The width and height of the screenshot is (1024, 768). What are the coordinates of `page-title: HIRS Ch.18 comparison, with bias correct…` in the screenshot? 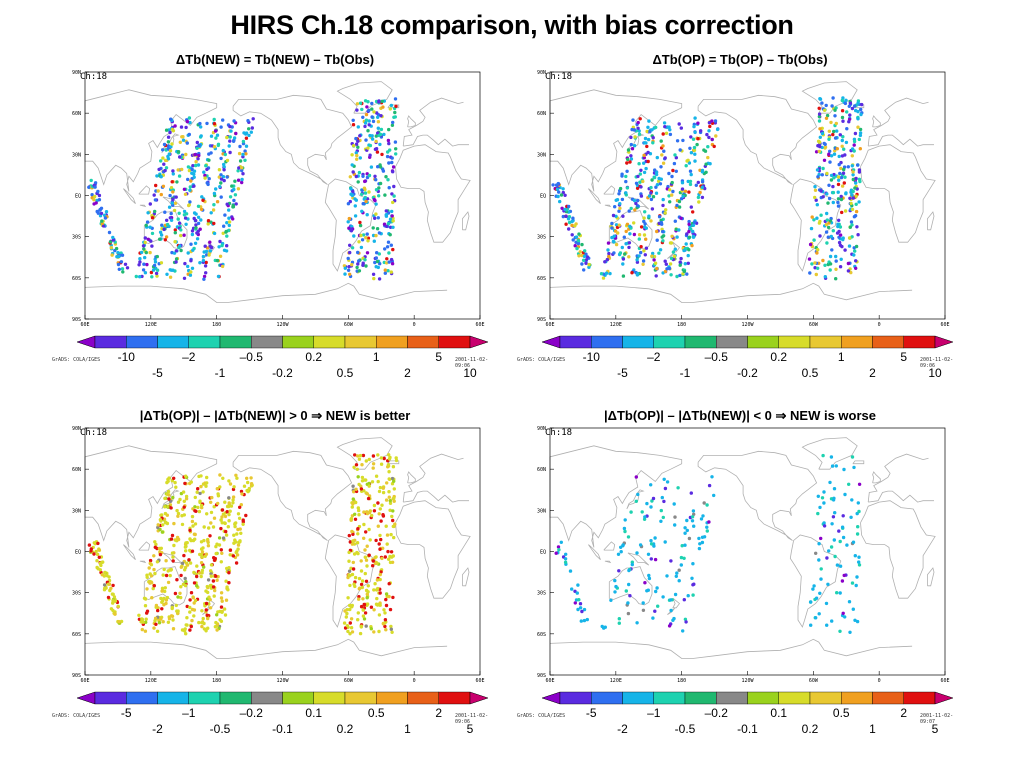 It's located at (512, 25).